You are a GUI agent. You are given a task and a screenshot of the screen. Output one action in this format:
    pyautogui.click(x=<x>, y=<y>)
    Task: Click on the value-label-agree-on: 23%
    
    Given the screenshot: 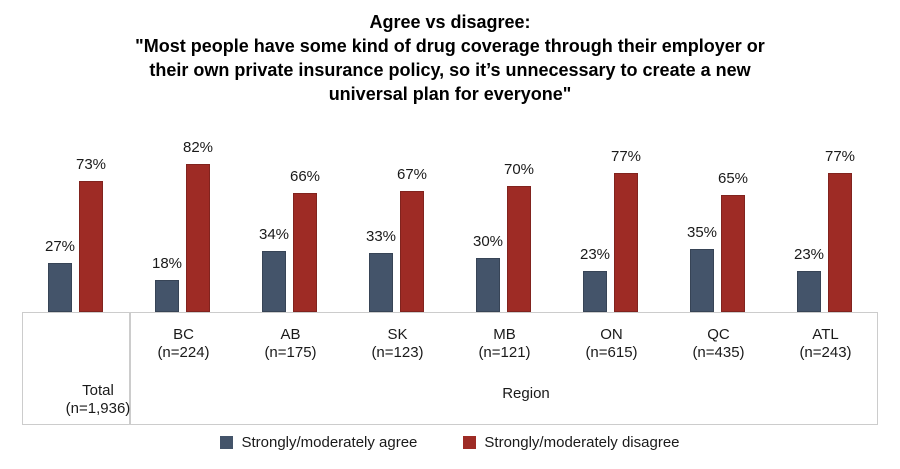 What is the action you would take?
    pyautogui.click(x=595, y=254)
    